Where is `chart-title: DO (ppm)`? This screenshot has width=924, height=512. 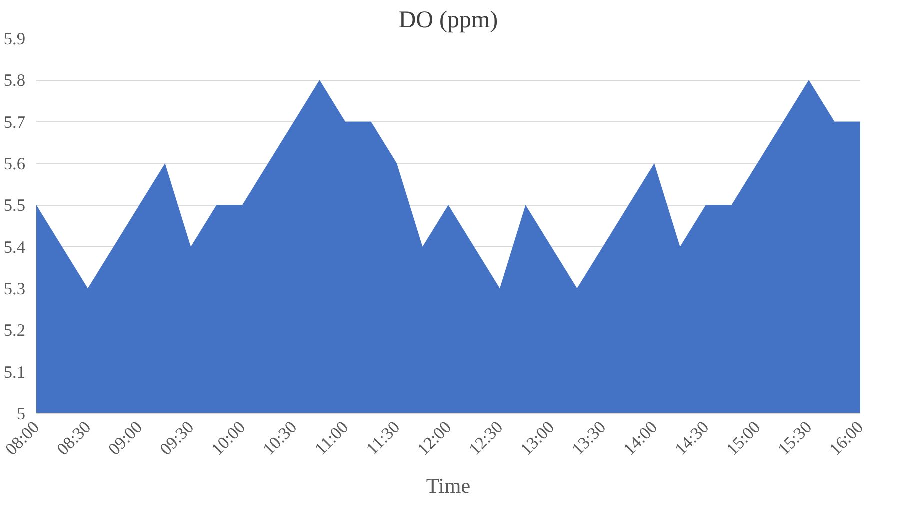 chart-title: DO (ppm) is located at coordinates (448, 21).